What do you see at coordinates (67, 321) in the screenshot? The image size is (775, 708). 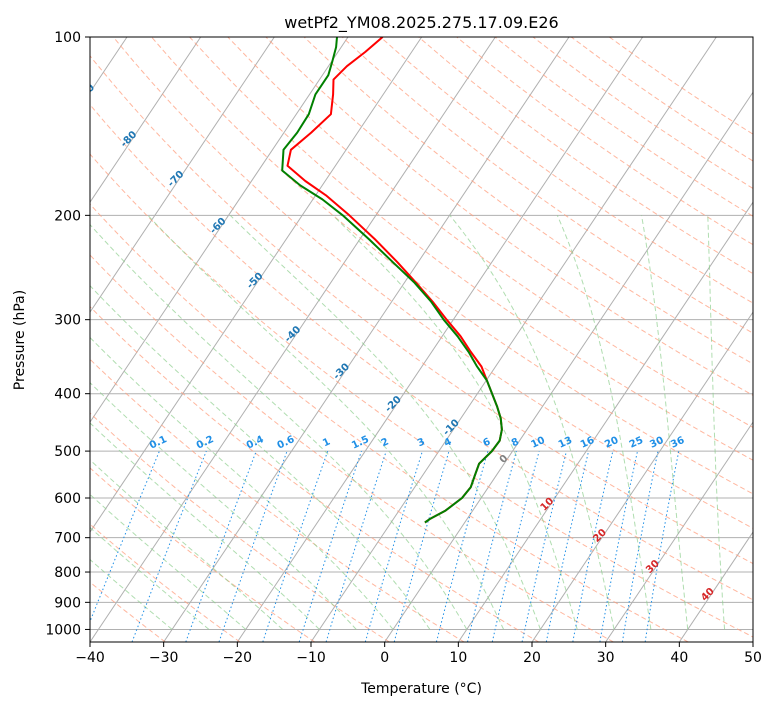 I see `y-tick-label: 300` at bounding box center [67, 321].